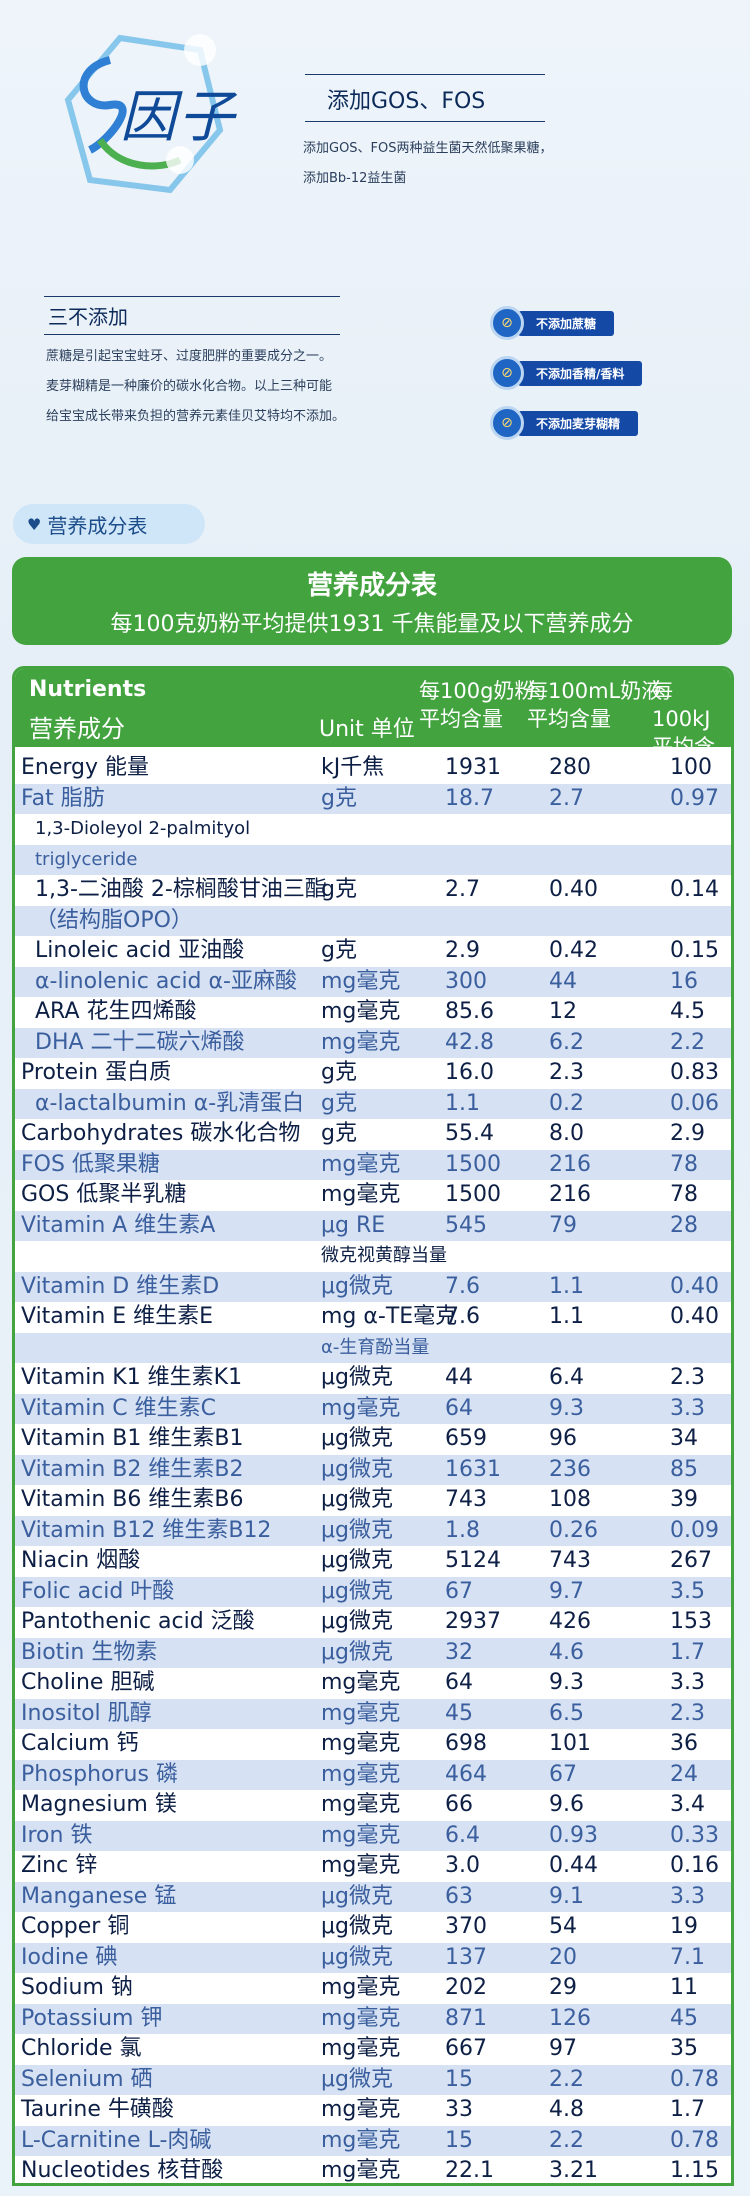 The width and height of the screenshot is (750, 2196). Describe the element at coordinates (80, 1743) in the screenshot. I see `nutrient-name: Calcium 钙` at that location.